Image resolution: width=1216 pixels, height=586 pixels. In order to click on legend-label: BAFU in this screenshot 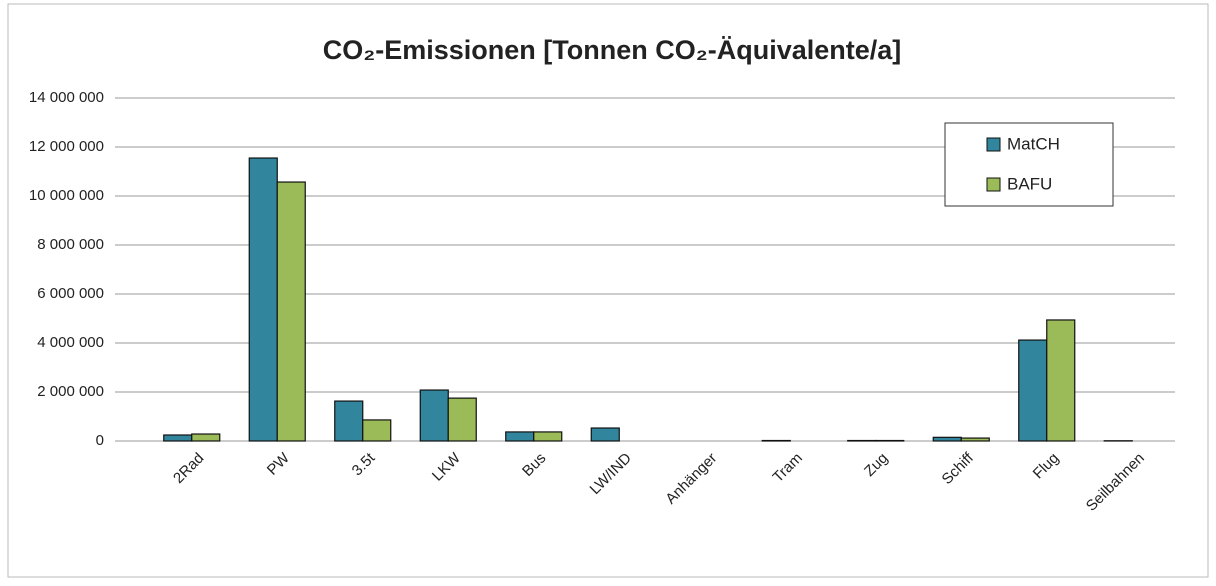, I will do `click(1029, 183)`.